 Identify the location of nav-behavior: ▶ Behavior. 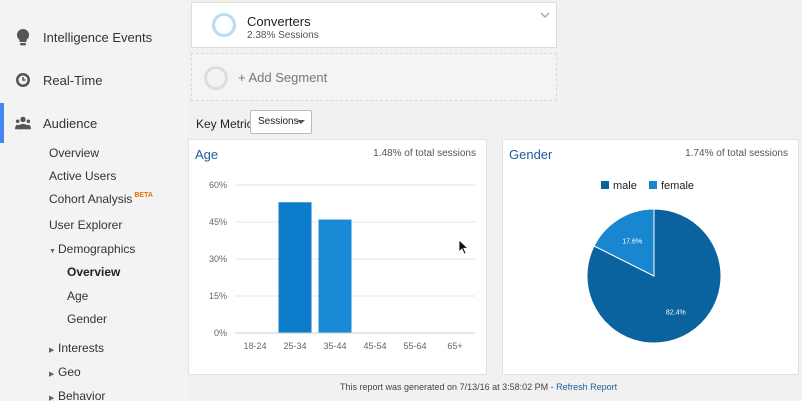
(77, 395).